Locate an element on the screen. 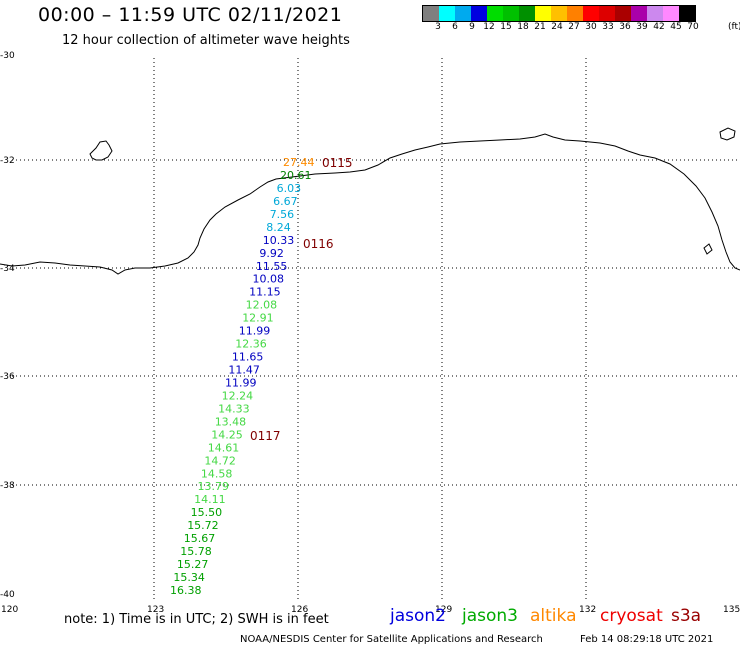 This screenshot has height=650, width=740. pass-time-label: 0115 is located at coordinates (337, 163).